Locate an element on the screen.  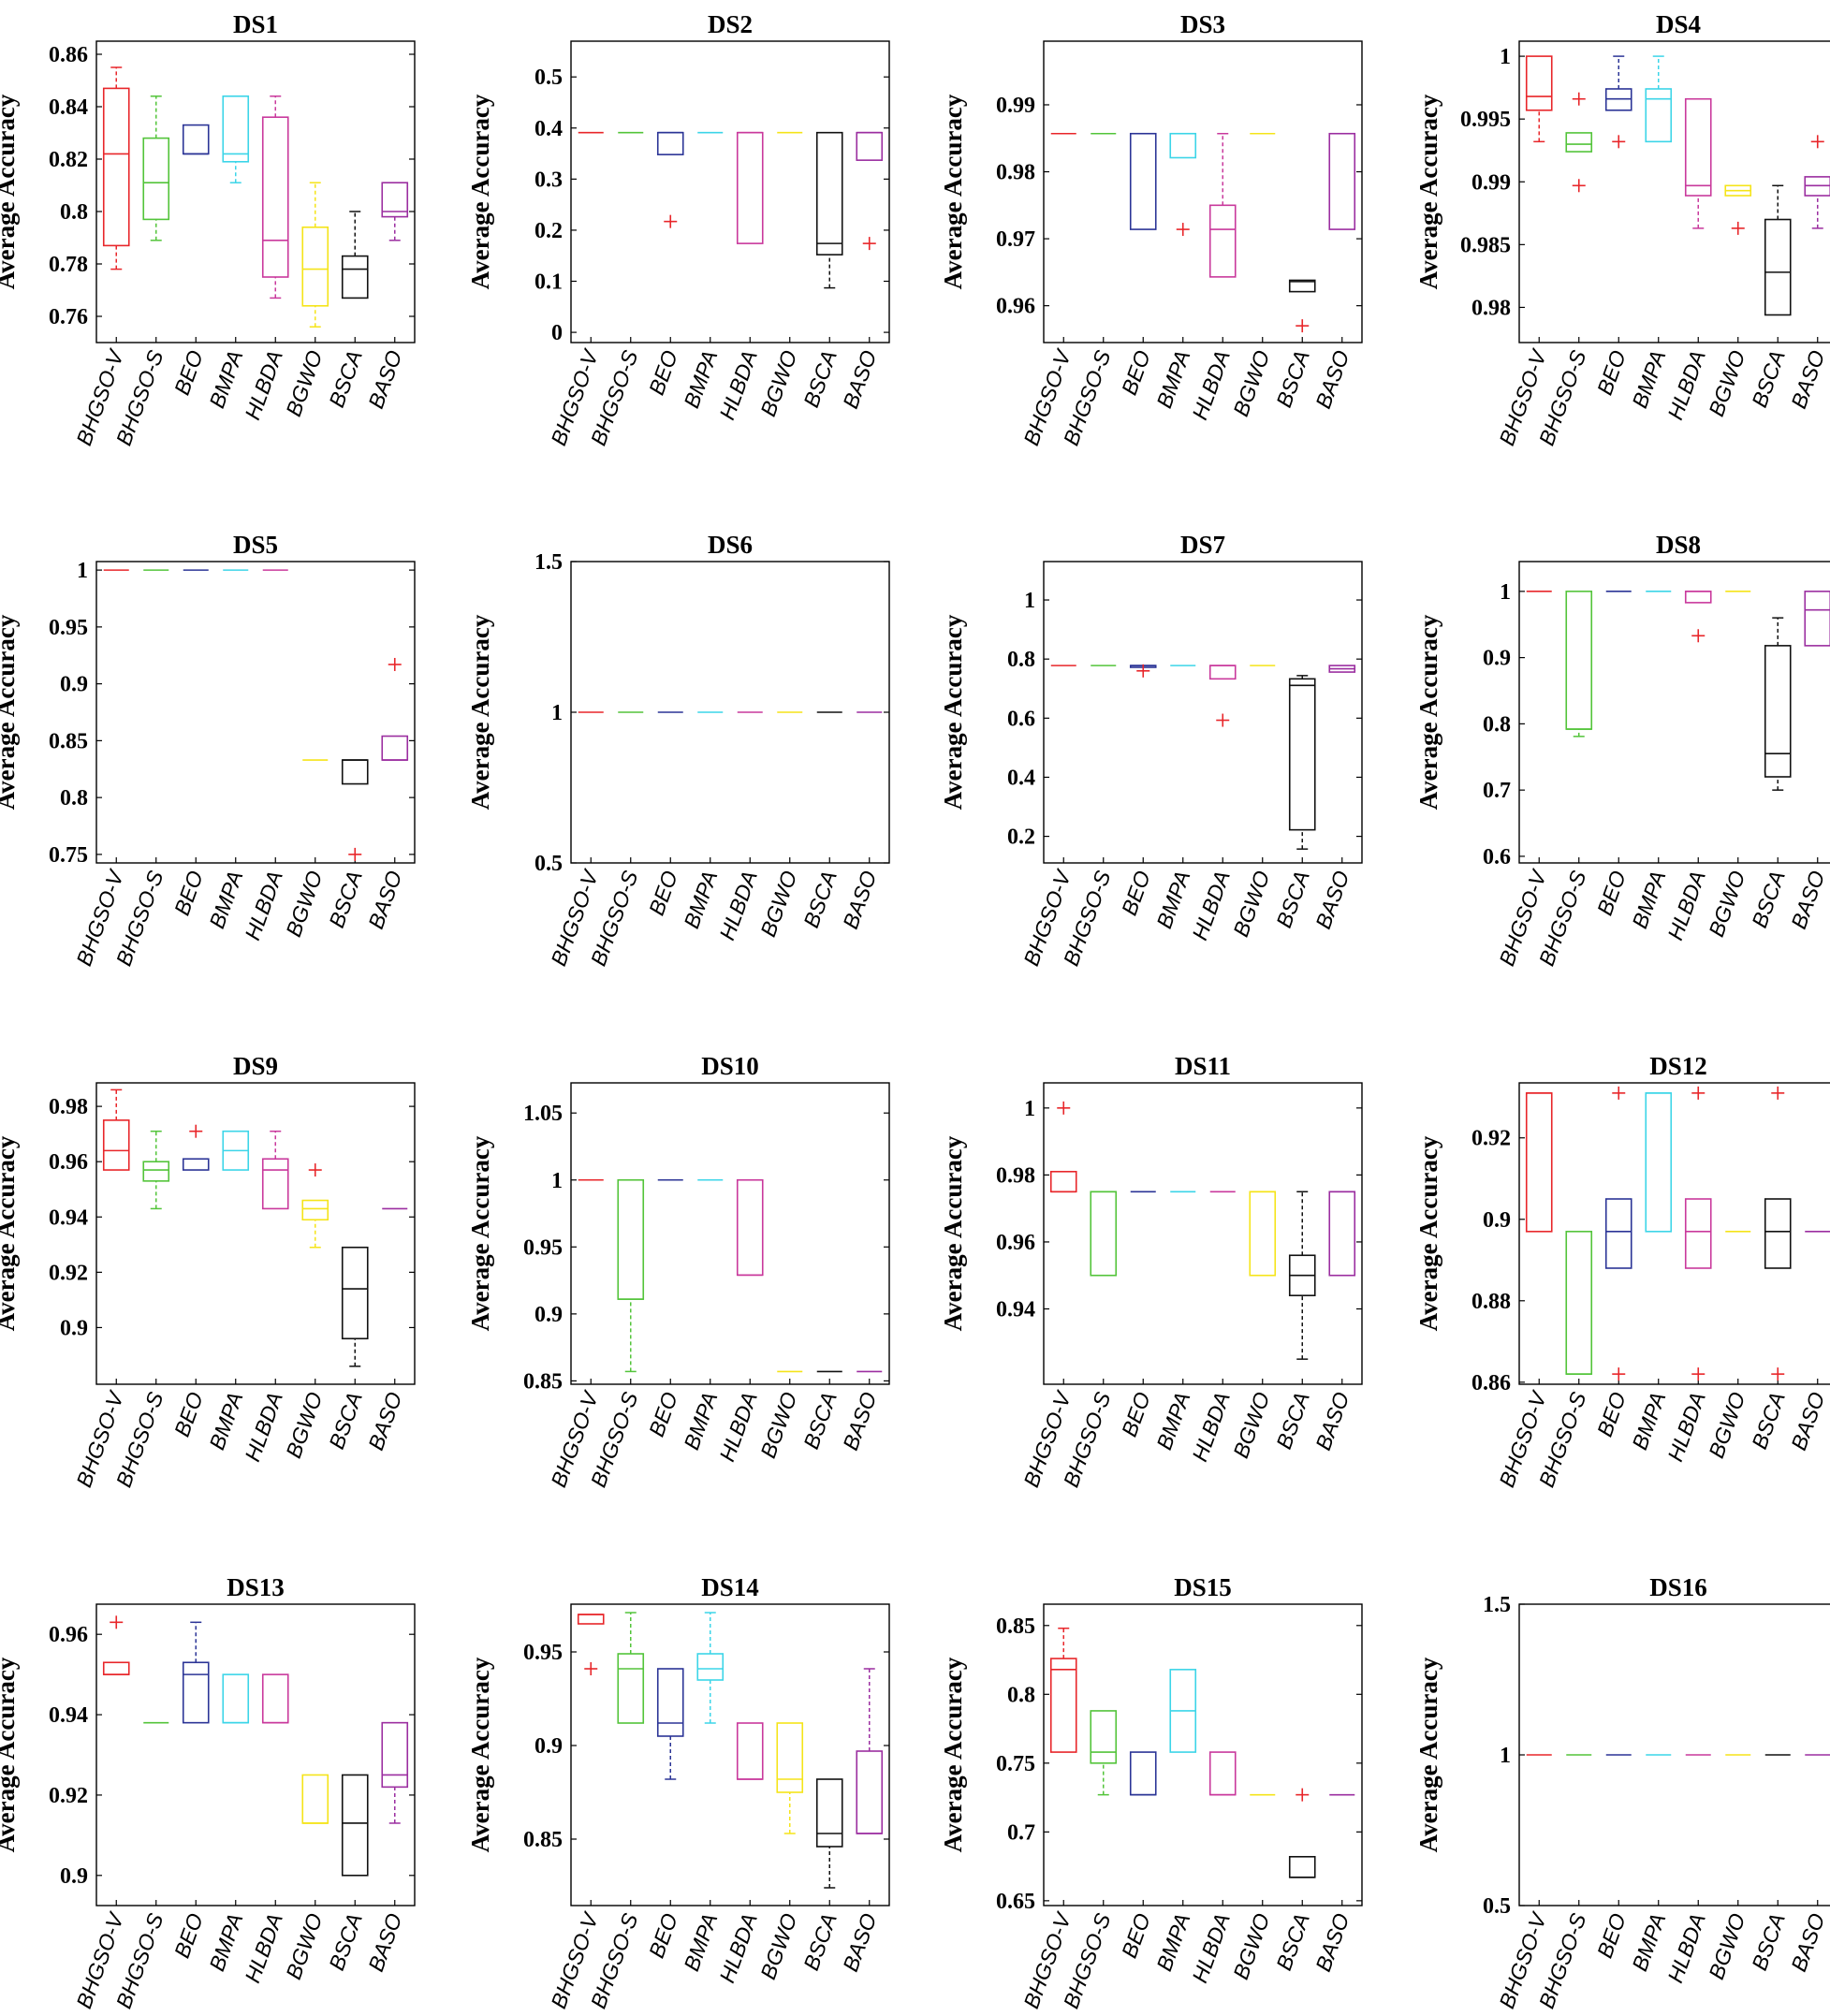
y-tick-label: 0.97 is located at coordinates (1015, 239).